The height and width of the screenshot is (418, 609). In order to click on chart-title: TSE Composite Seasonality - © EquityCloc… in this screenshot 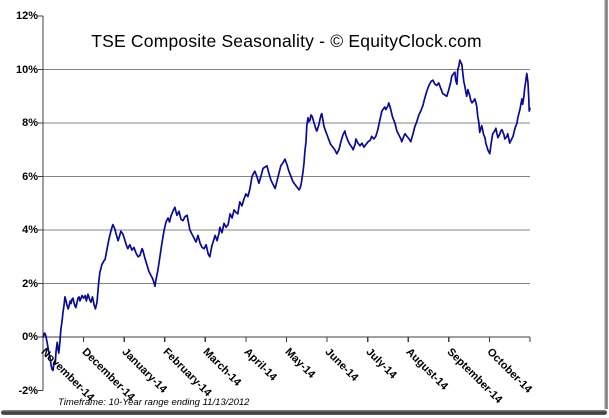, I will do `click(286, 41)`.